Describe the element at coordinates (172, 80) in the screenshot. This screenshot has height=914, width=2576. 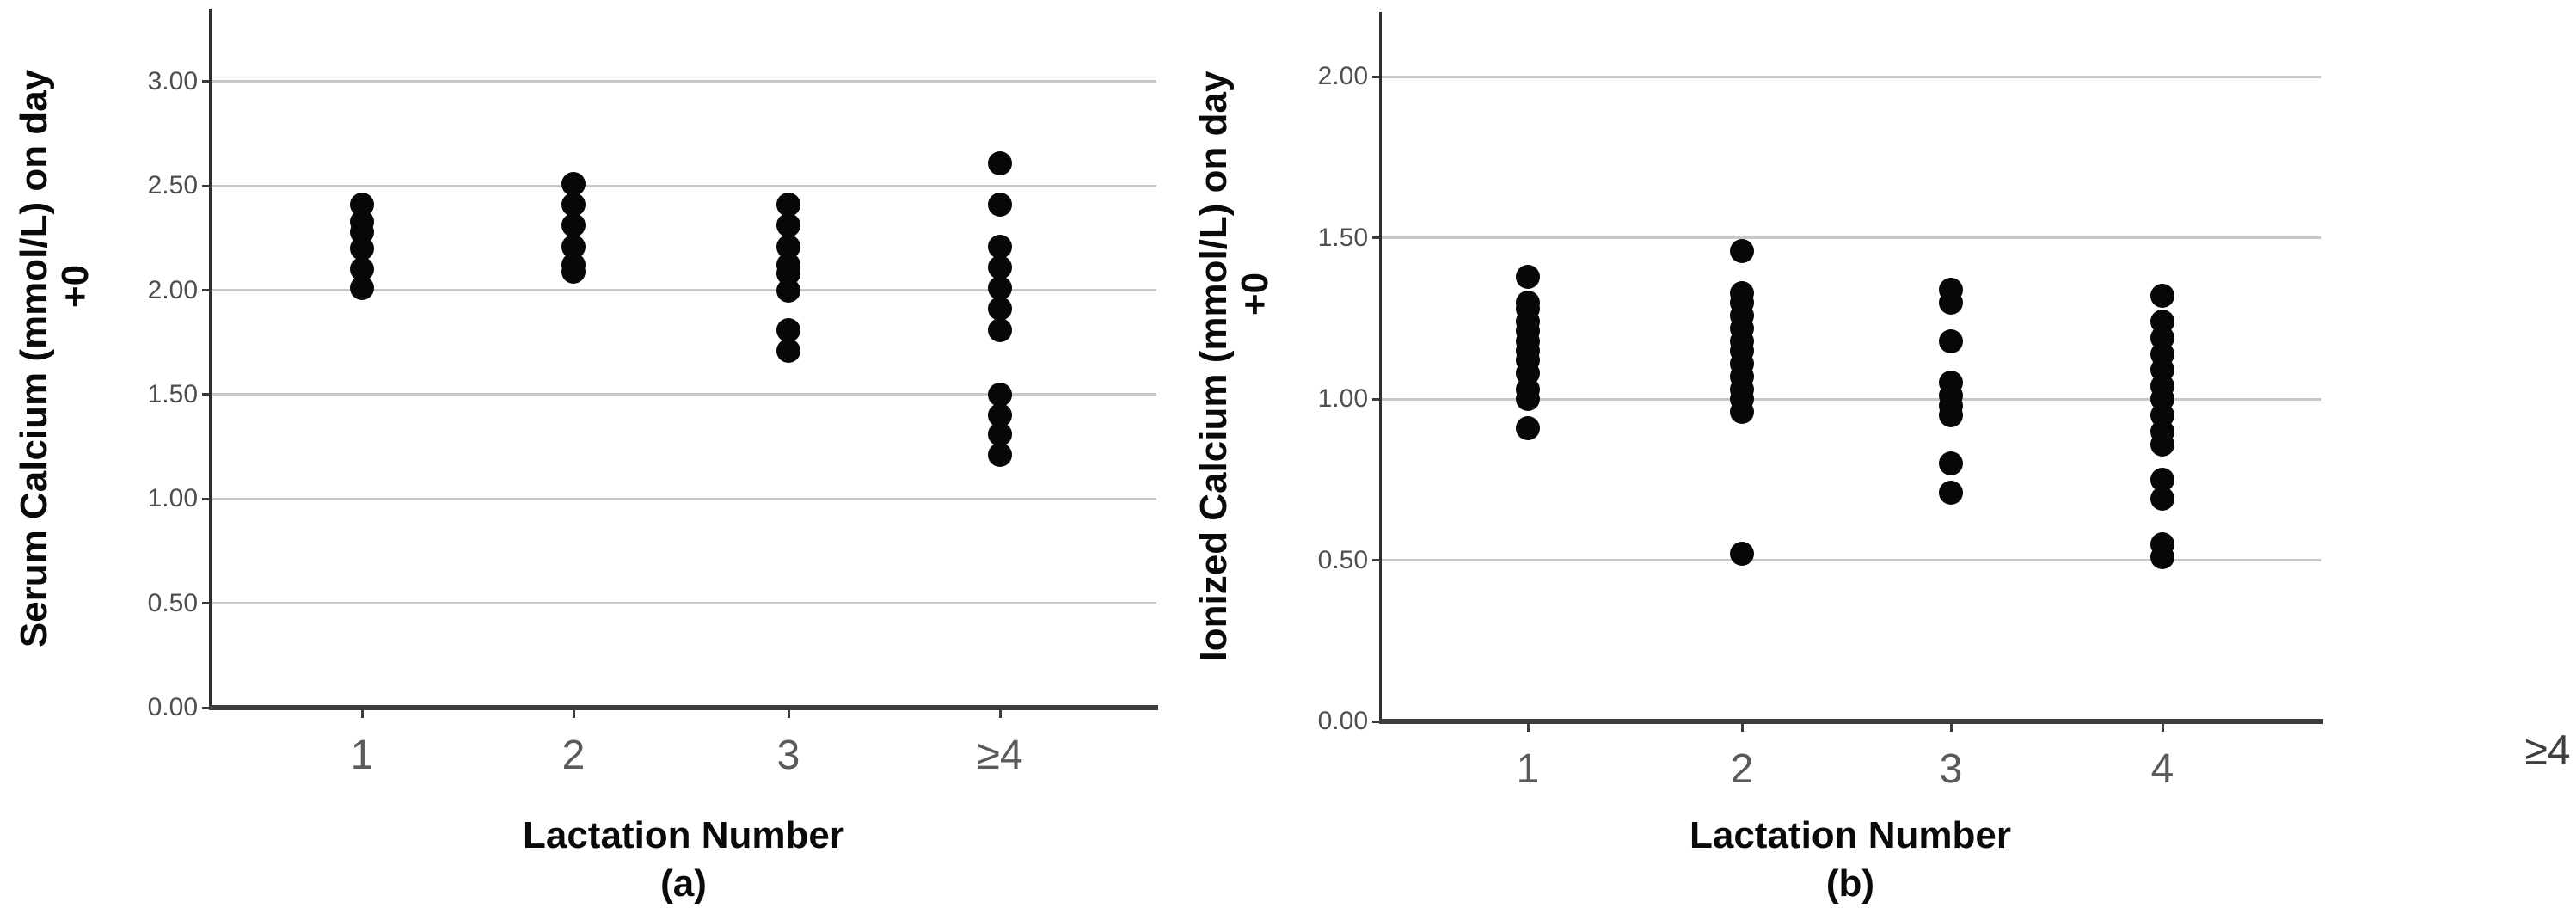
I see `y-tick-label: 3.00` at that location.